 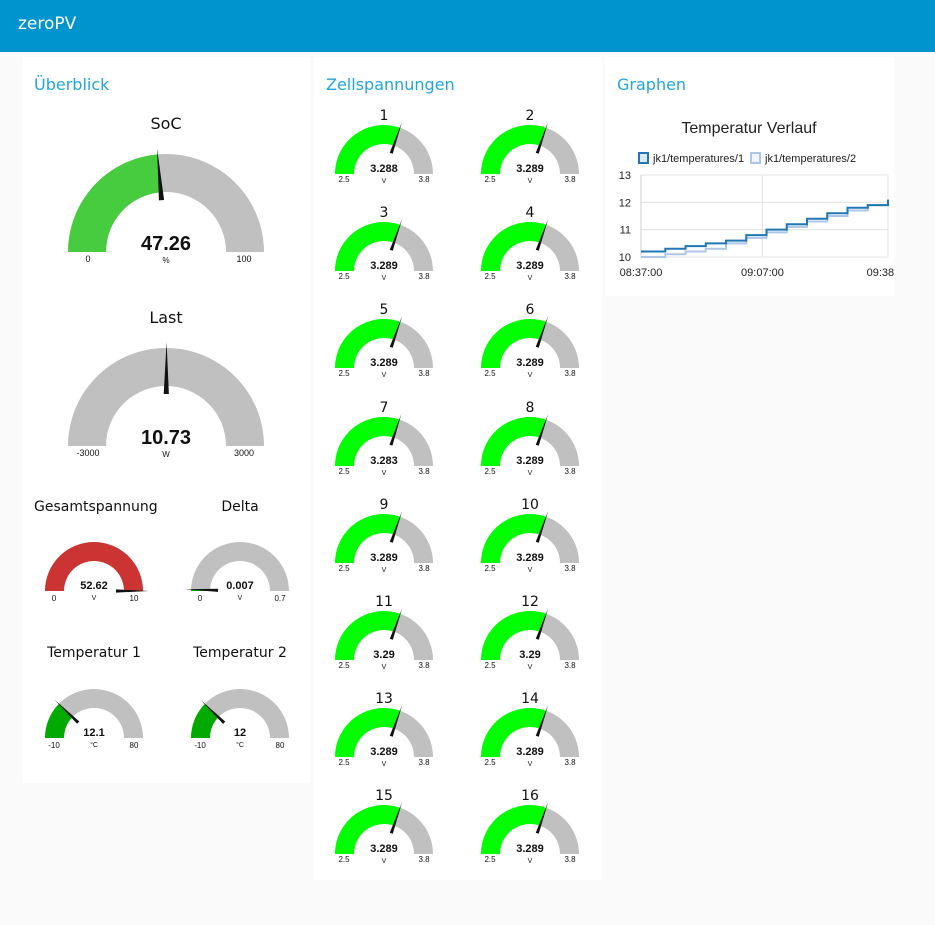 I want to click on cell-gauge-12-unit: V, so click(x=530, y=667).